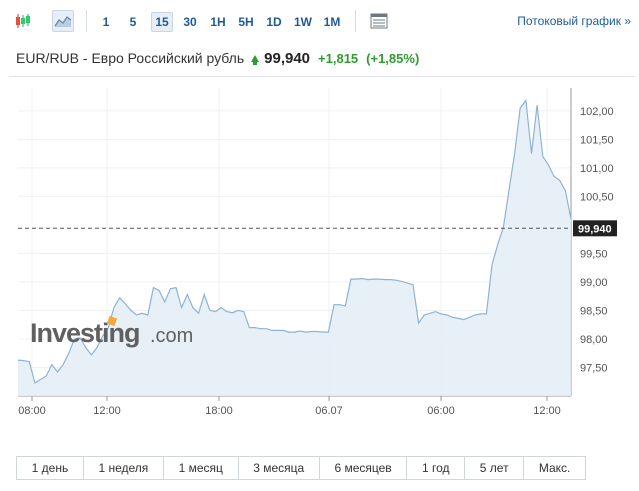 Image resolution: width=639 pixels, height=491 pixels. Describe the element at coordinates (594, 368) in the screenshot. I see `y-tick-label: 97,50` at that location.